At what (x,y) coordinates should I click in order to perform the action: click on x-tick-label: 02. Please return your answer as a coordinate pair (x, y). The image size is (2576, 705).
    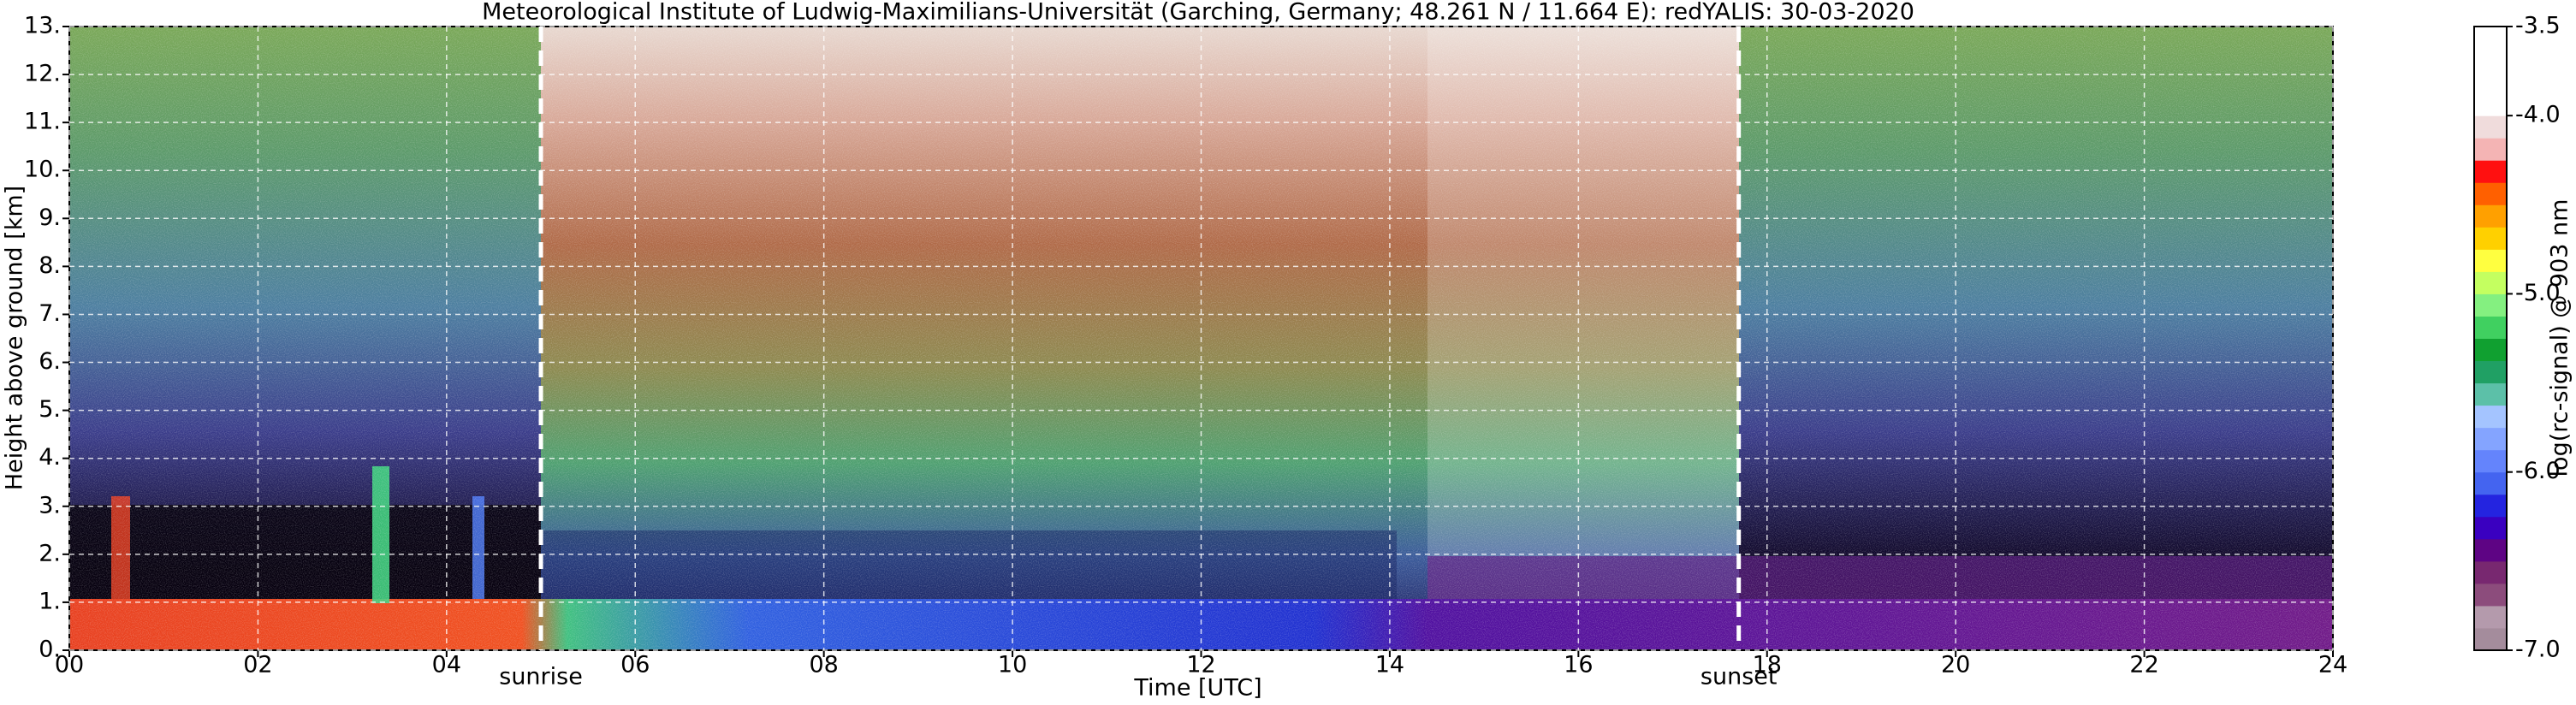
    Looking at the image, I should click on (257, 665).